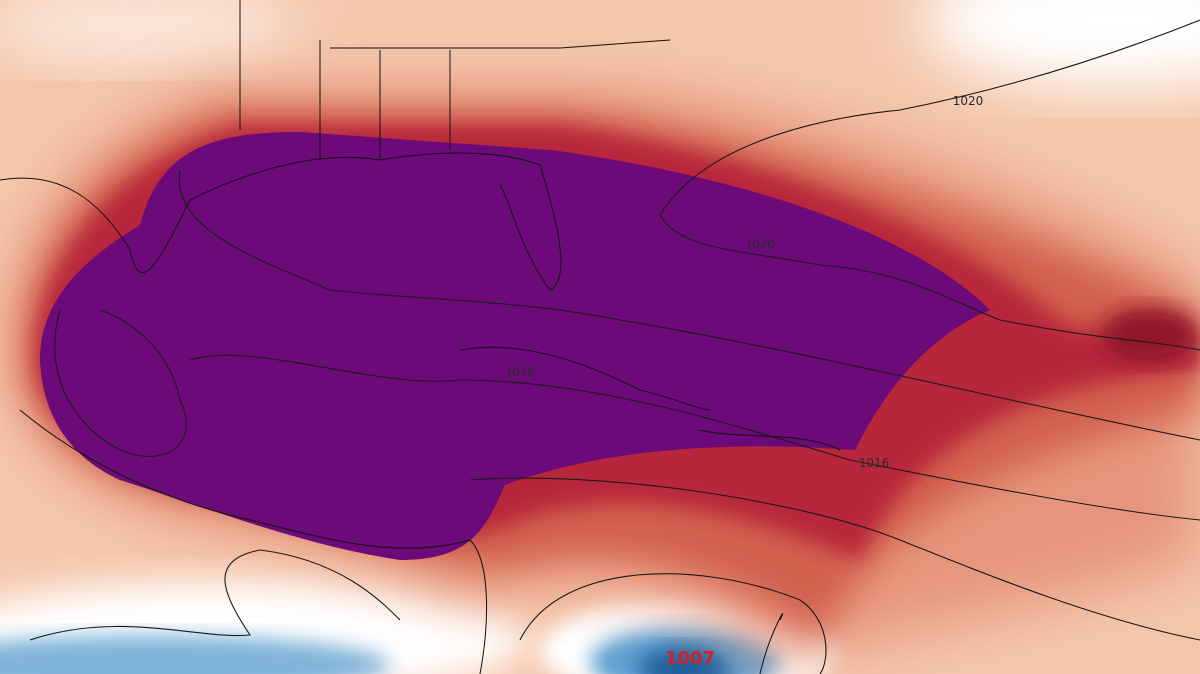 This screenshot has width=1200, height=674. What do you see at coordinates (150, 32) in the screenshot?
I see `light-area` at bounding box center [150, 32].